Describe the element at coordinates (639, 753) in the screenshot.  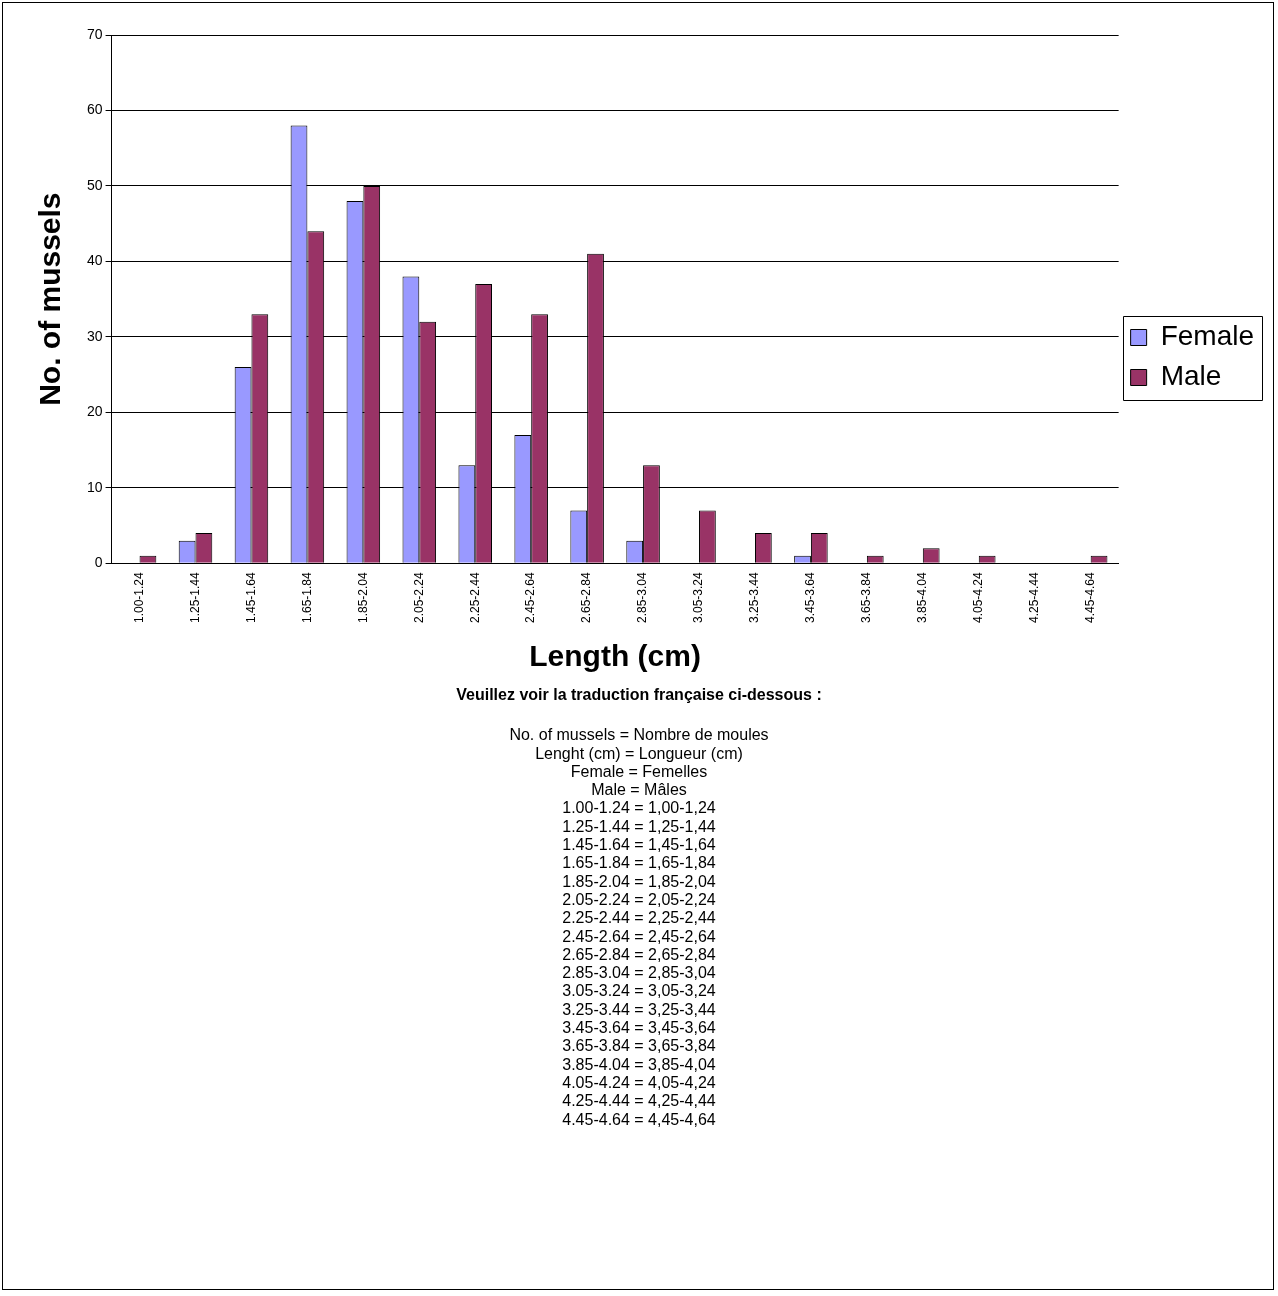
I see `text: Lenght (cm) = Longueur (cm)` at that location.